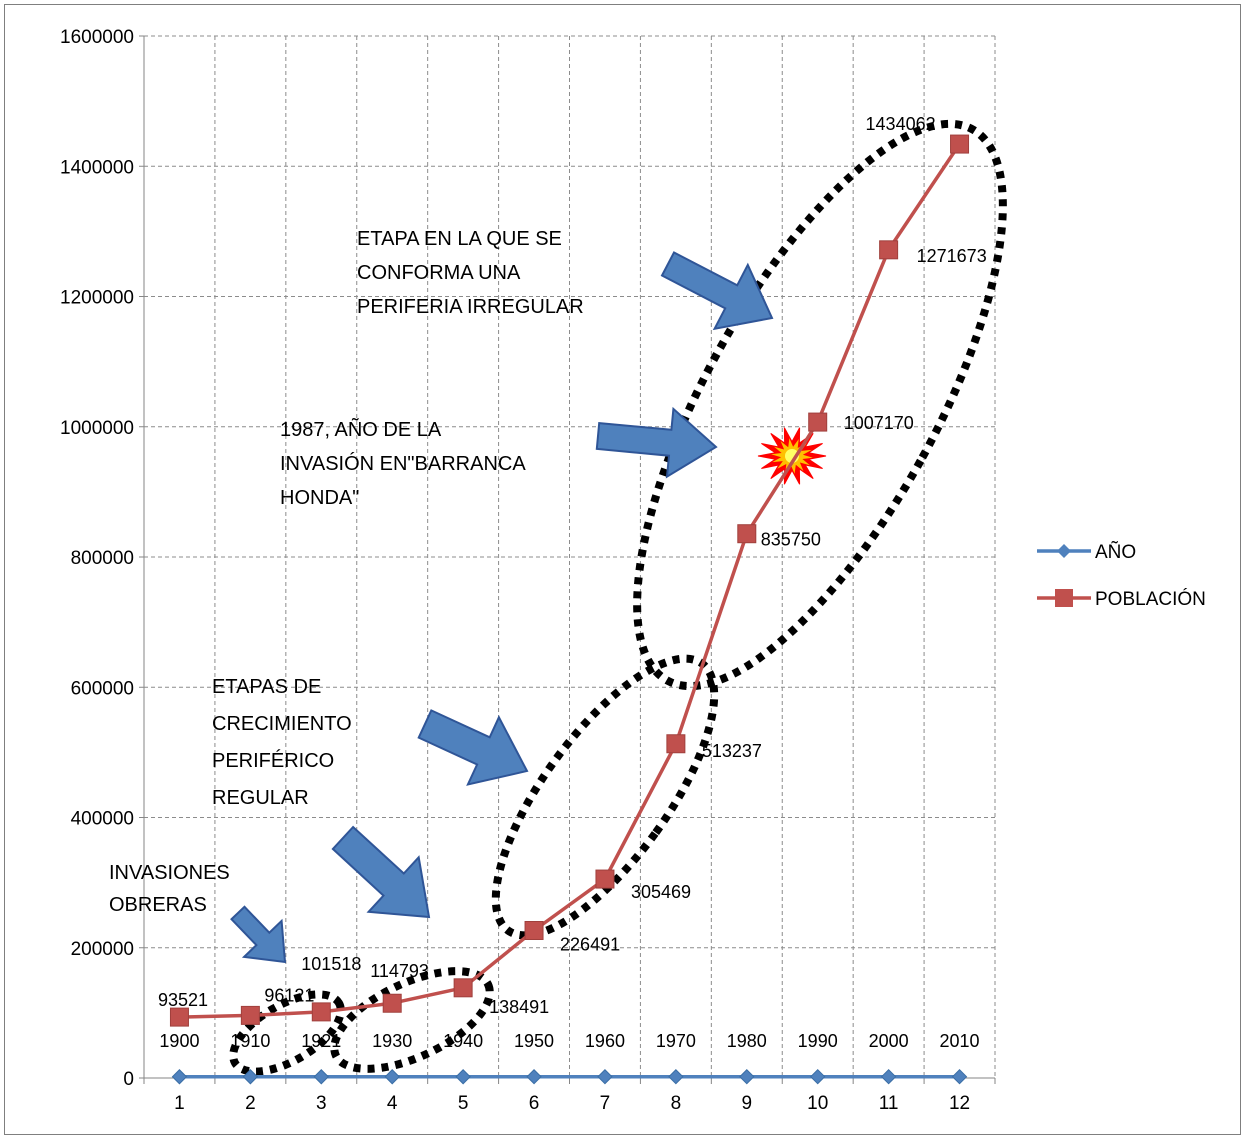  Describe the element at coordinates (102, 688) in the screenshot. I see `y-tick-label: 600000` at that location.